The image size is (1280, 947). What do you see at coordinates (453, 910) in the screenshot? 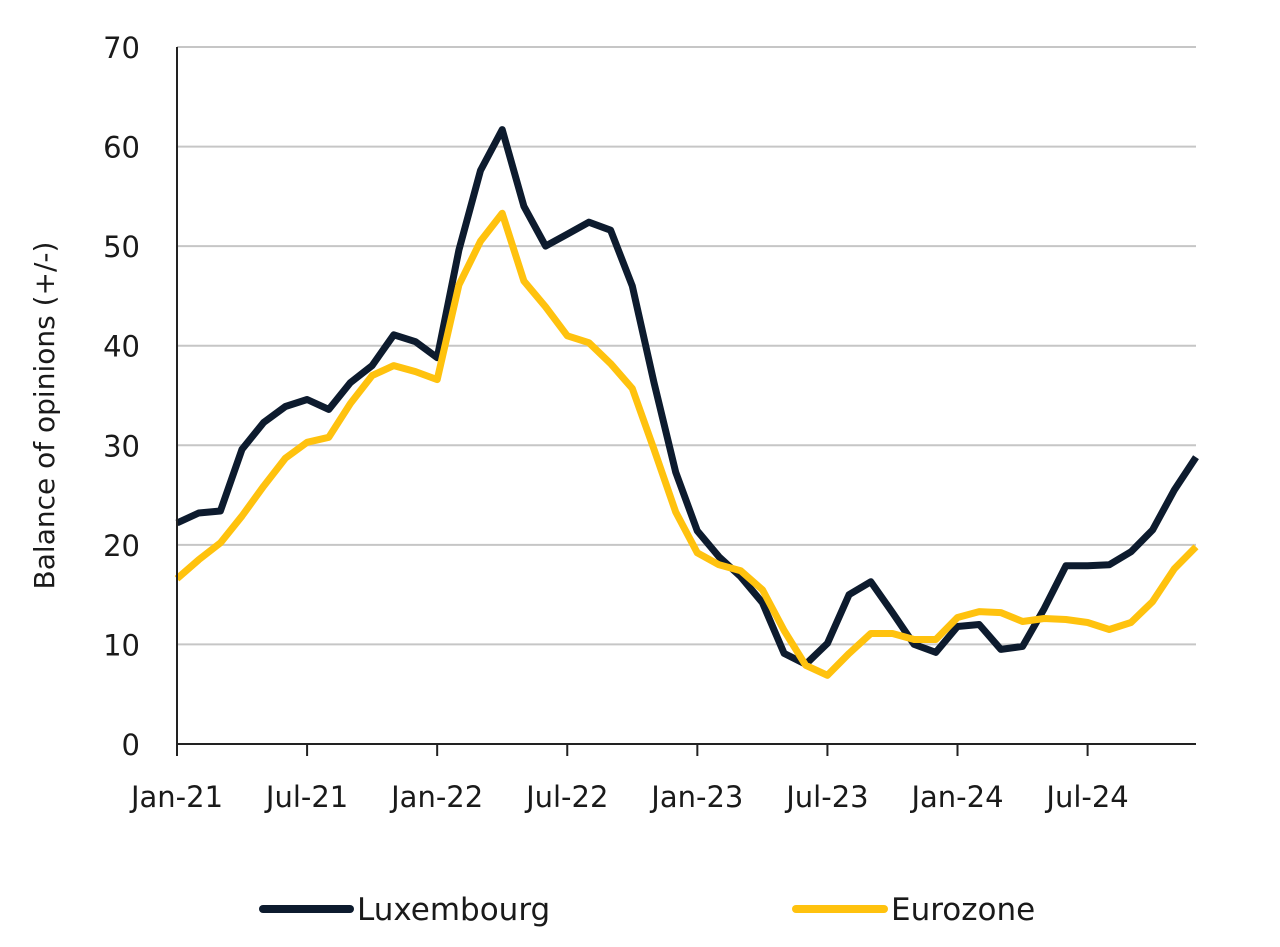
I see `legend-label: Luxembourg` at bounding box center [453, 910].